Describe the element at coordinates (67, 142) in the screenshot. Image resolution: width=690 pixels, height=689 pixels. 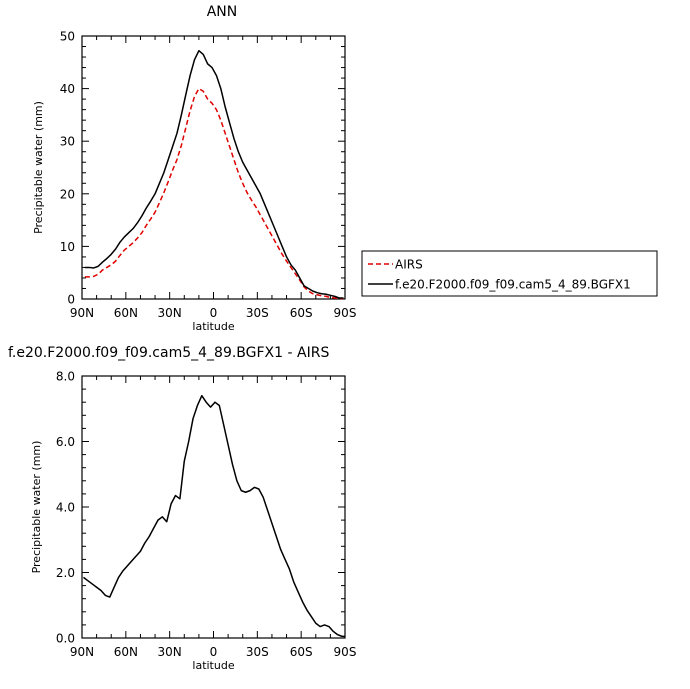
I see `top-y-tick-label: 30` at that location.